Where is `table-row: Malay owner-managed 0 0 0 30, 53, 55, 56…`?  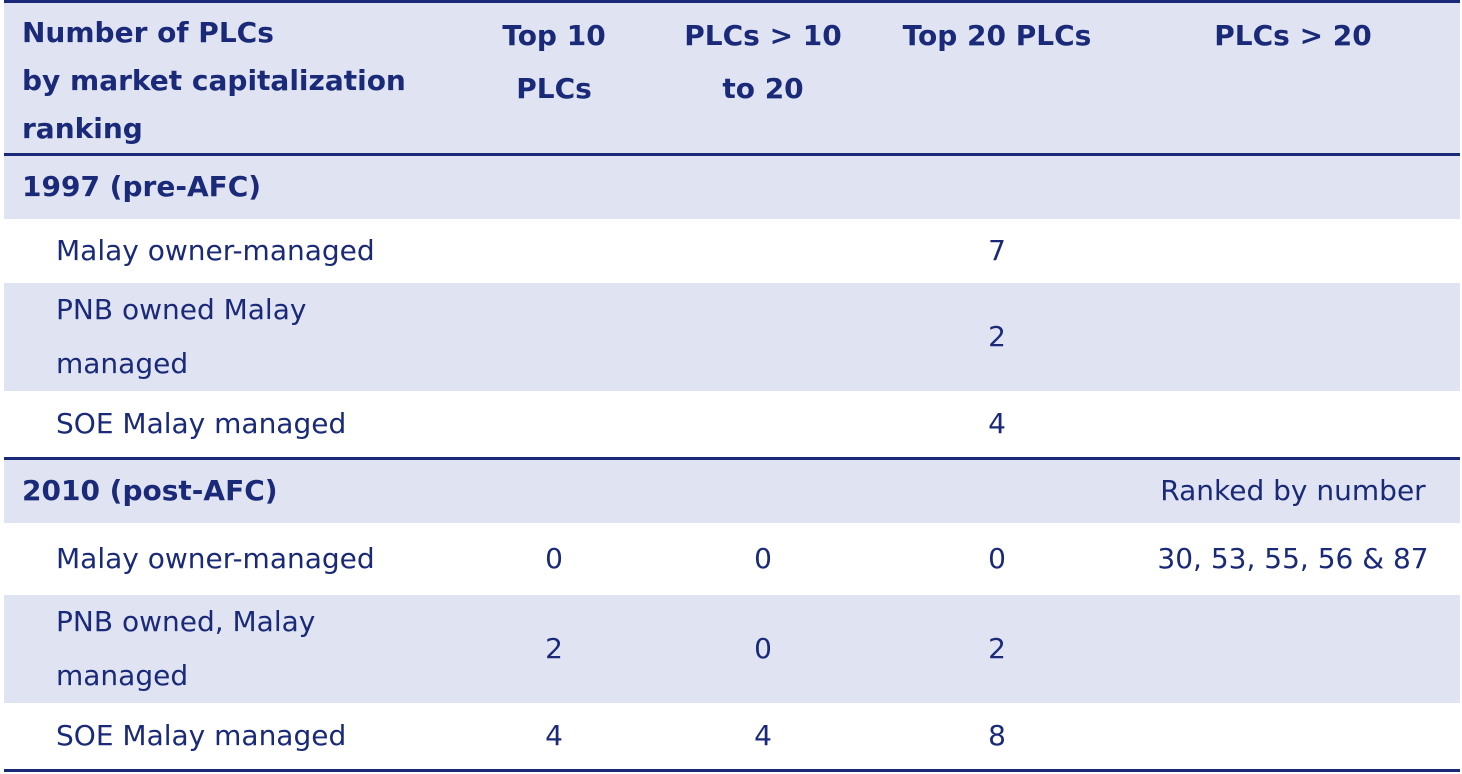 table-row: Malay owner-managed 0 0 0 30, 53, 55, 56… is located at coordinates (732, 558).